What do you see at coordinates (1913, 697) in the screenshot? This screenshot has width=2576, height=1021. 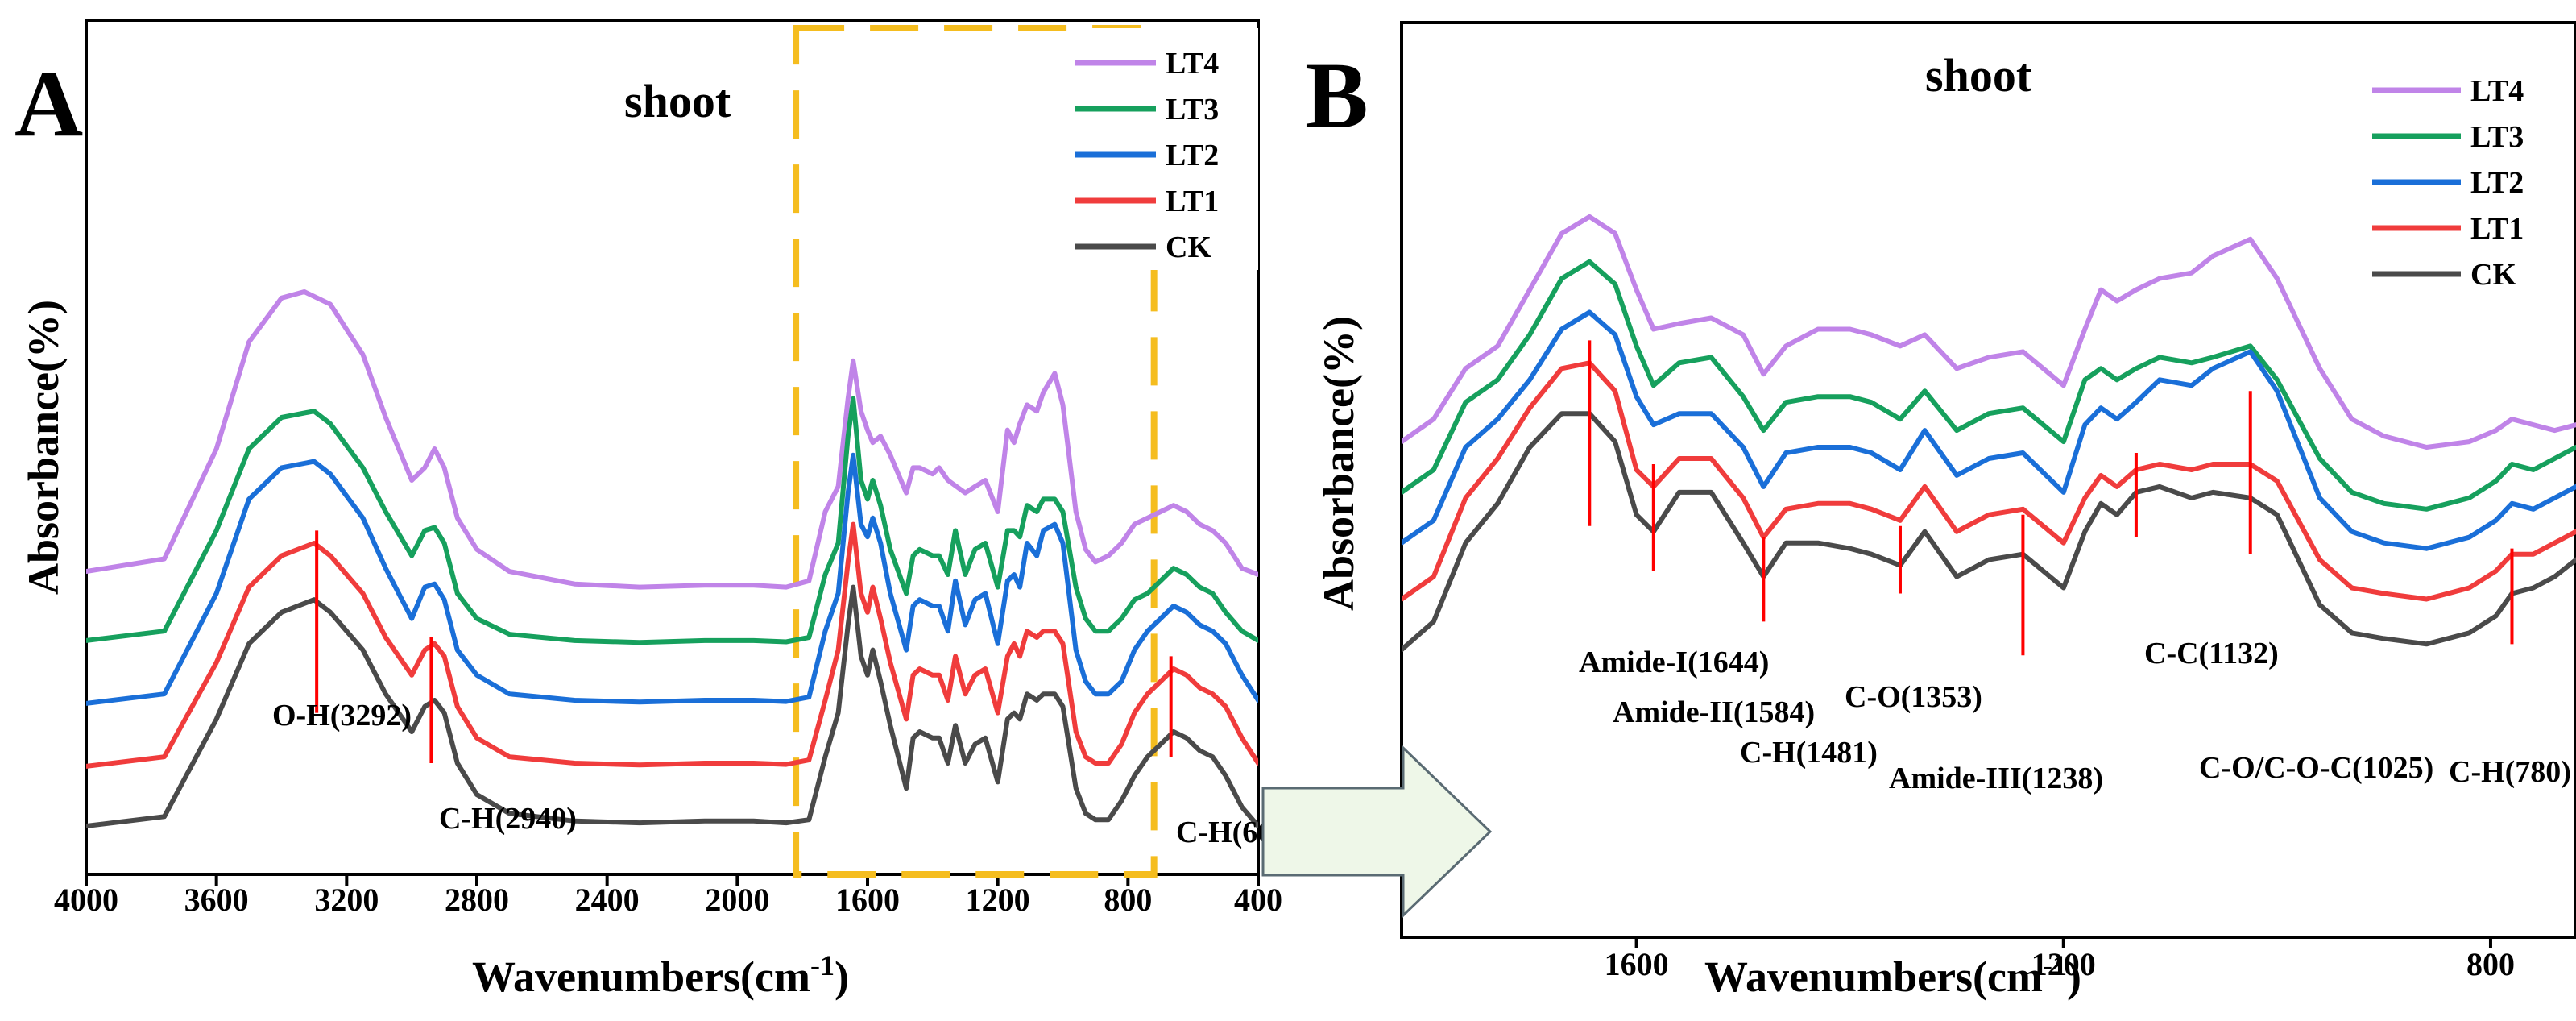 I see `annotation-label: C-O(1353)` at bounding box center [1913, 697].